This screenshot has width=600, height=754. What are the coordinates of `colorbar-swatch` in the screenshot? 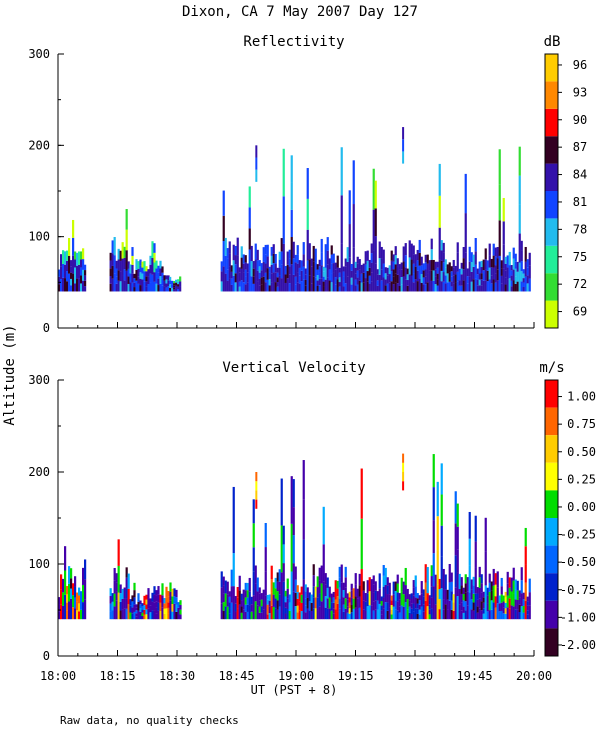 It's located at (551, 177).